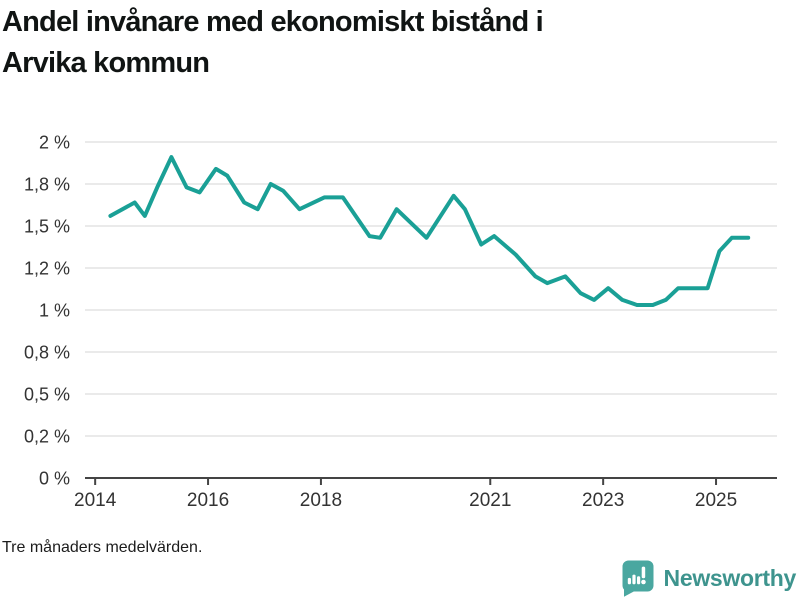 The width and height of the screenshot is (800, 600). What do you see at coordinates (490, 500) in the screenshot?
I see `x-axis-tick-label: 2021` at bounding box center [490, 500].